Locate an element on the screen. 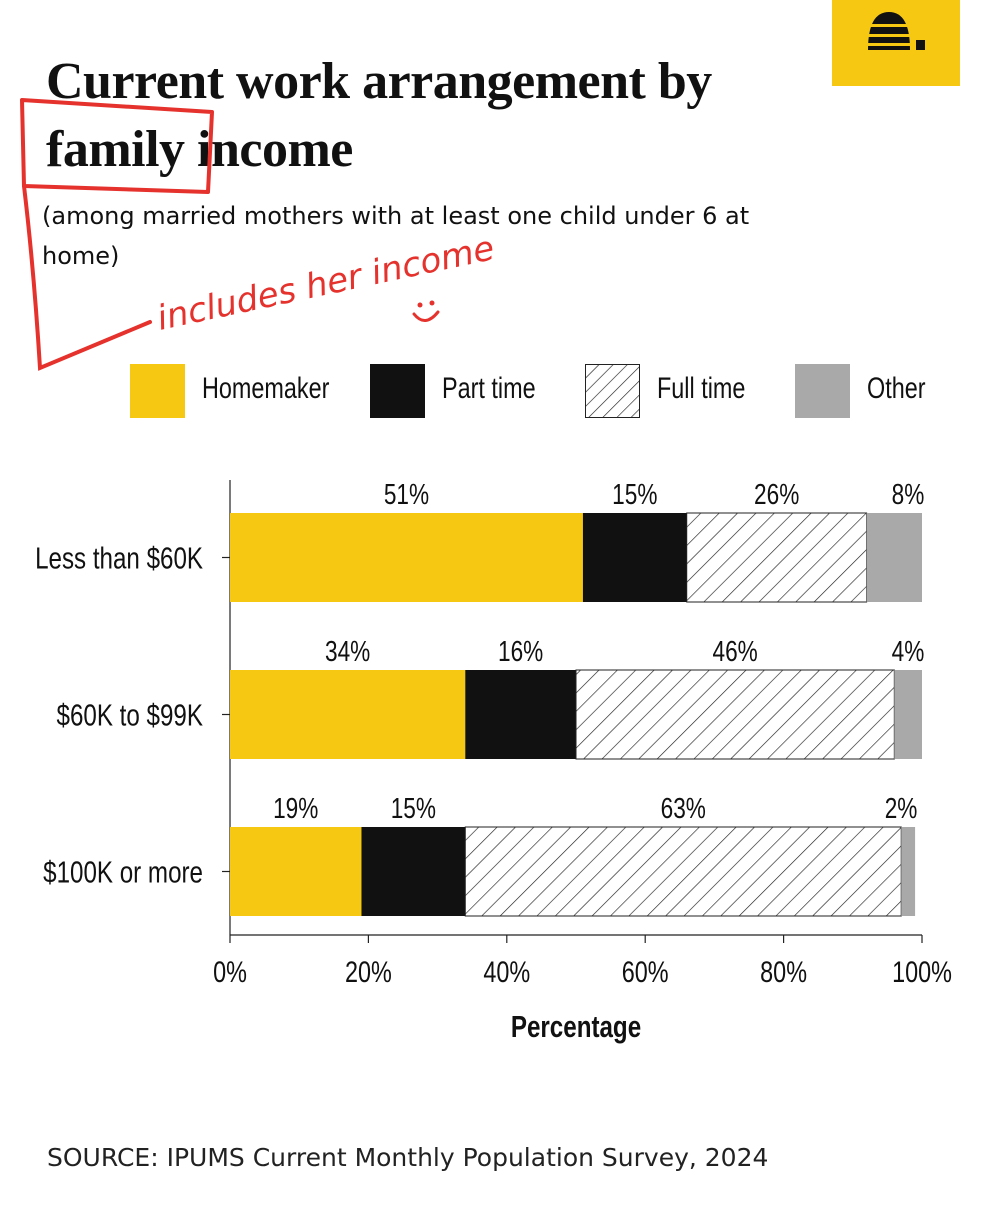  data-label: 8% is located at coordinates (908, 493).